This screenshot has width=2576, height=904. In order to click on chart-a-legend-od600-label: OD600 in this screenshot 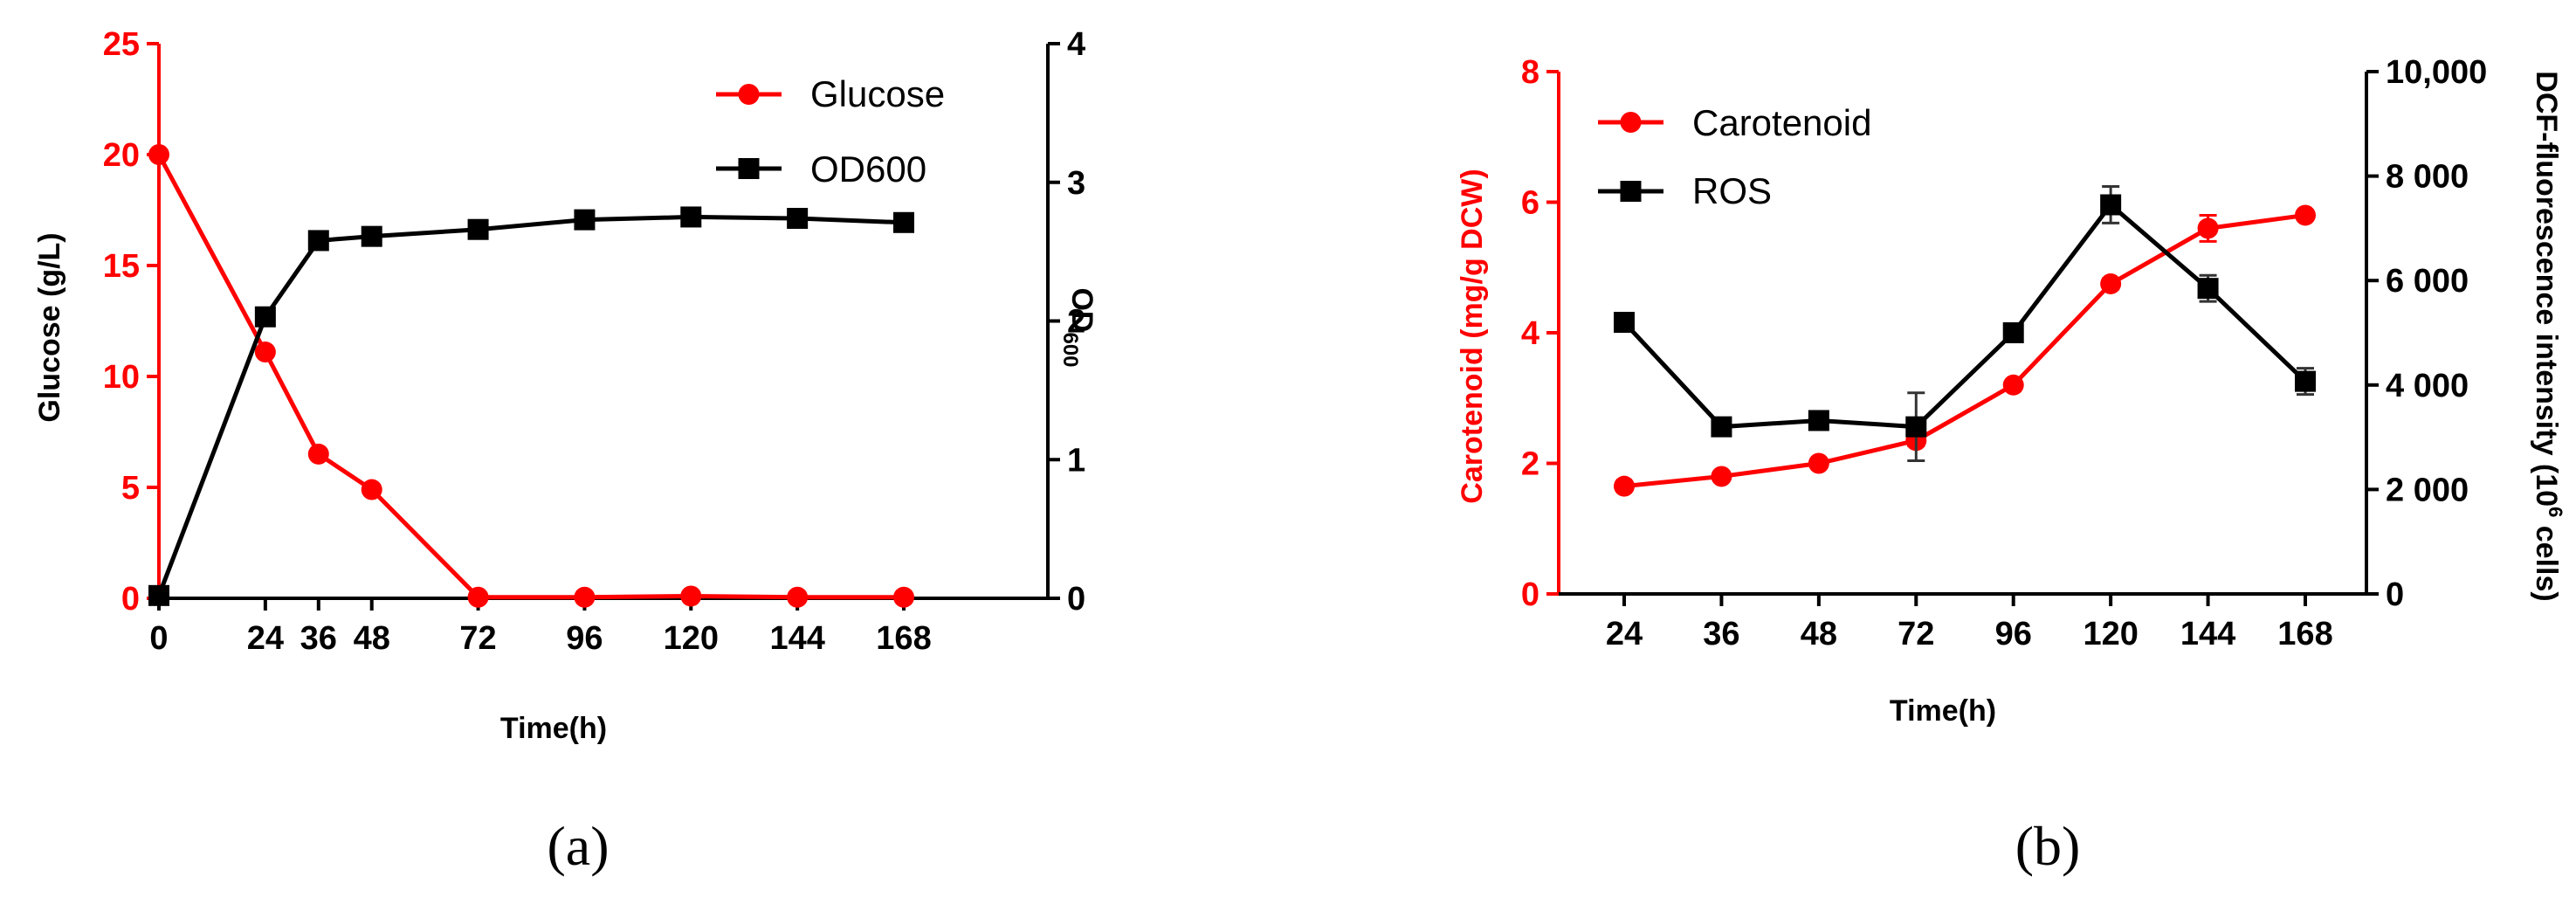, I will do `click(868, 169)`.